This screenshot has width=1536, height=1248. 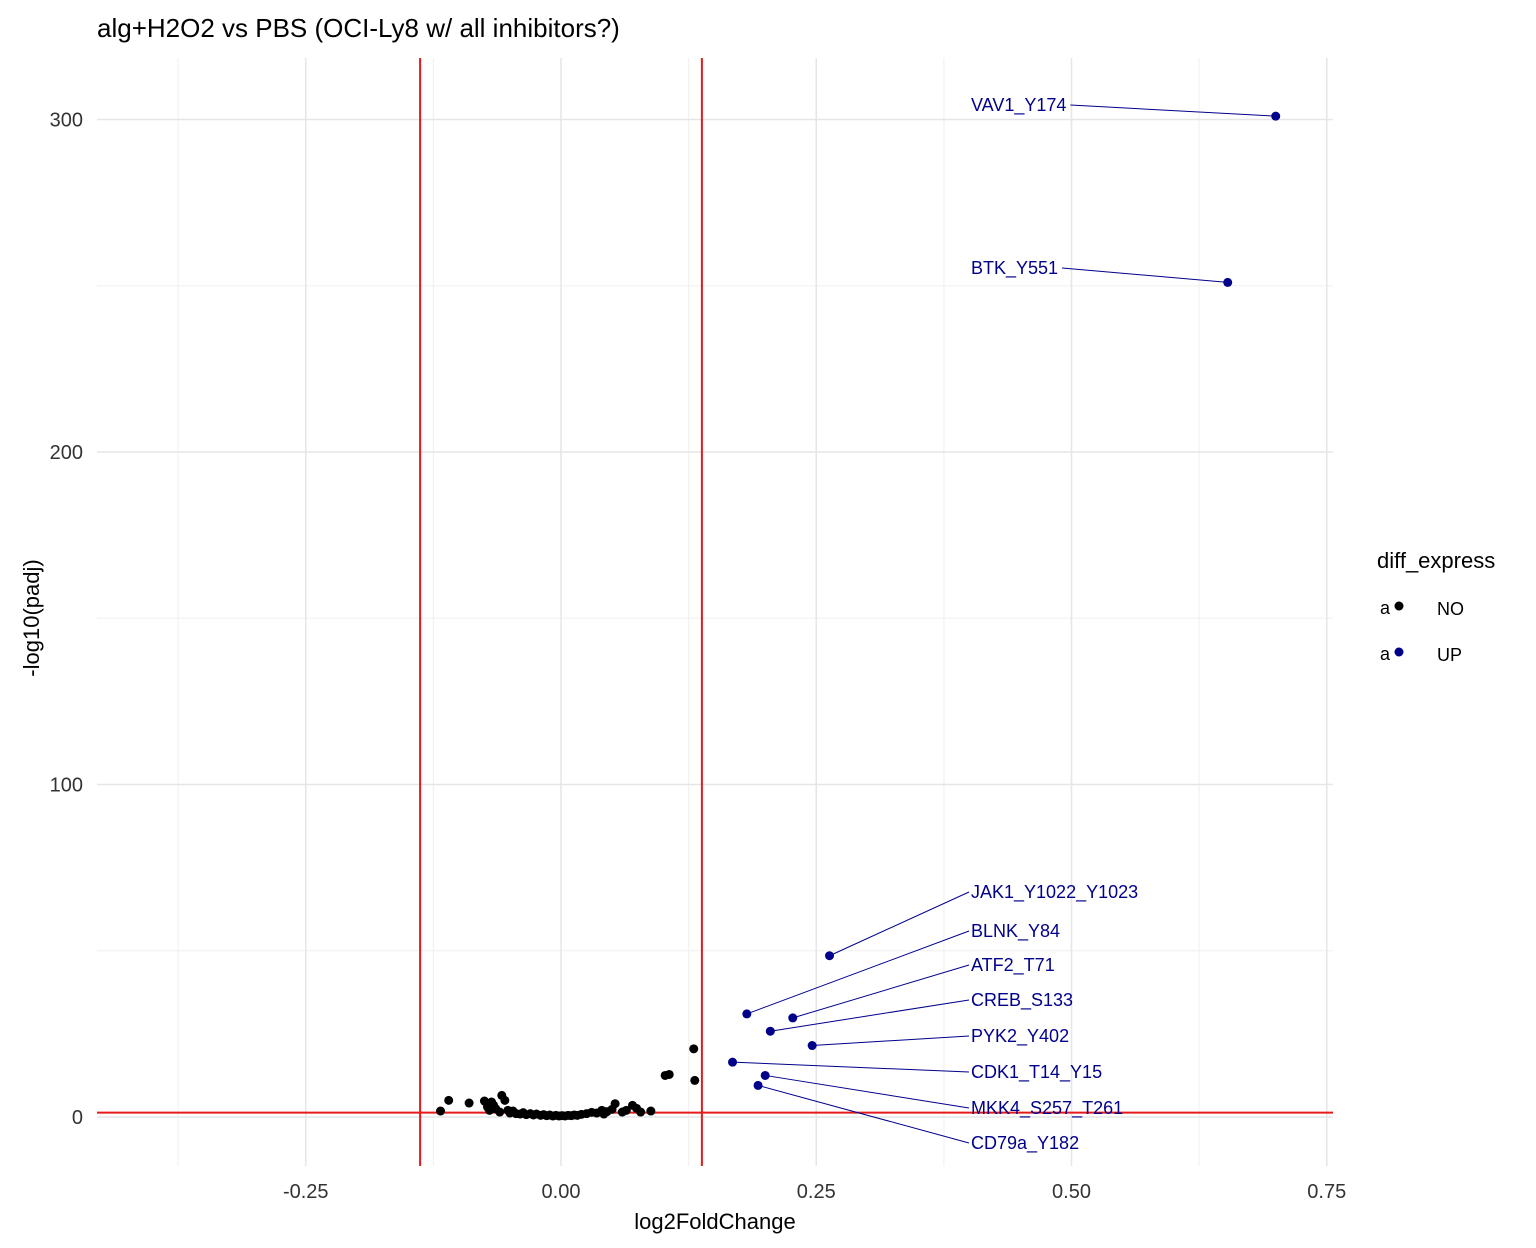 What do you see at coordinates (561, 1192) in the screenshot?
I see `x-tick-label: 0.00` at bounding box center [561, 1192].